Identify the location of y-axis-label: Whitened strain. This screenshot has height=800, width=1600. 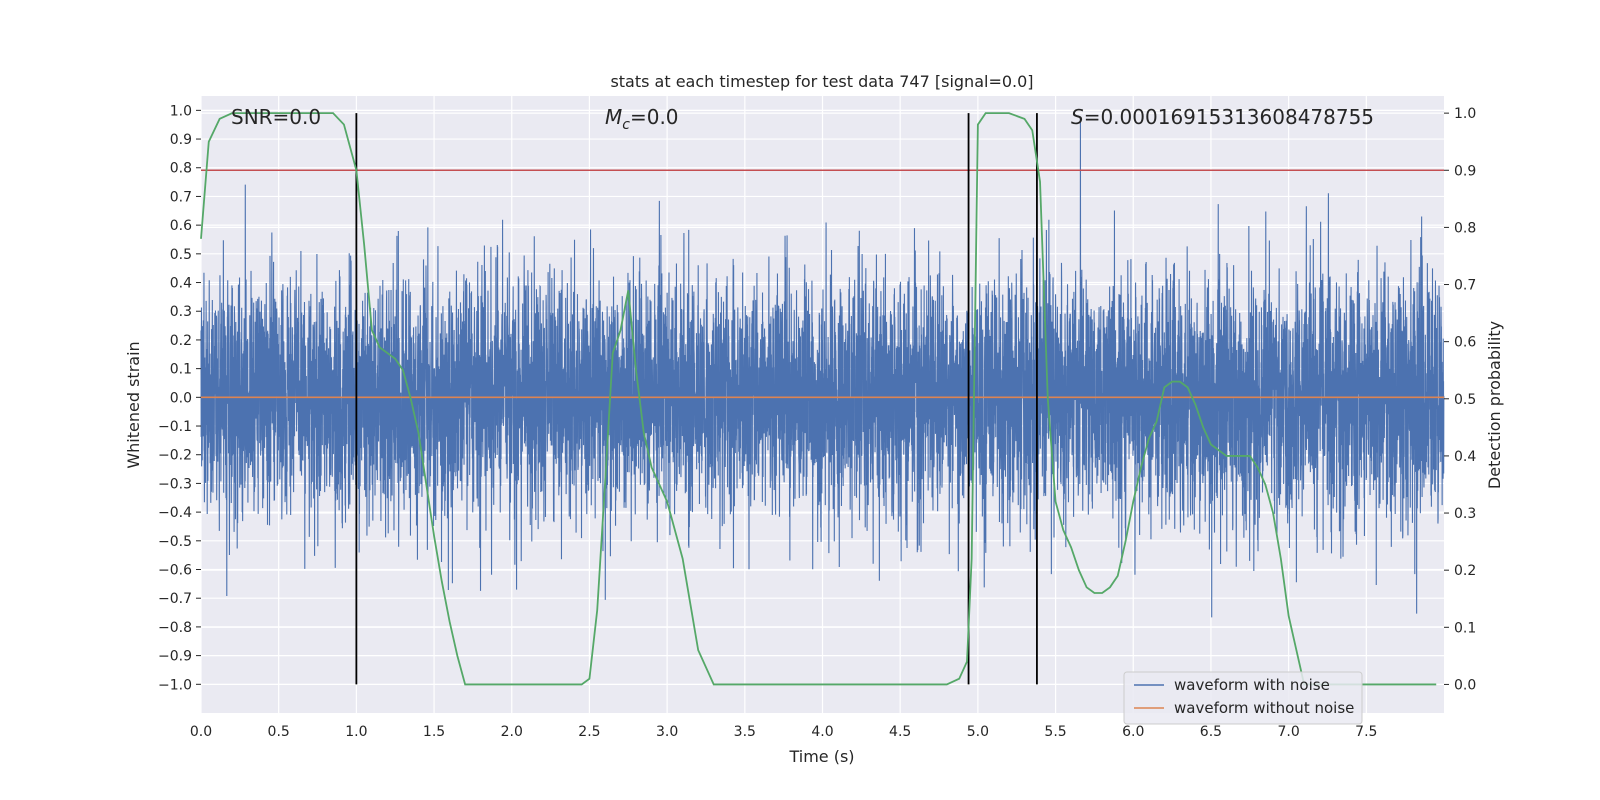
(133, 404).